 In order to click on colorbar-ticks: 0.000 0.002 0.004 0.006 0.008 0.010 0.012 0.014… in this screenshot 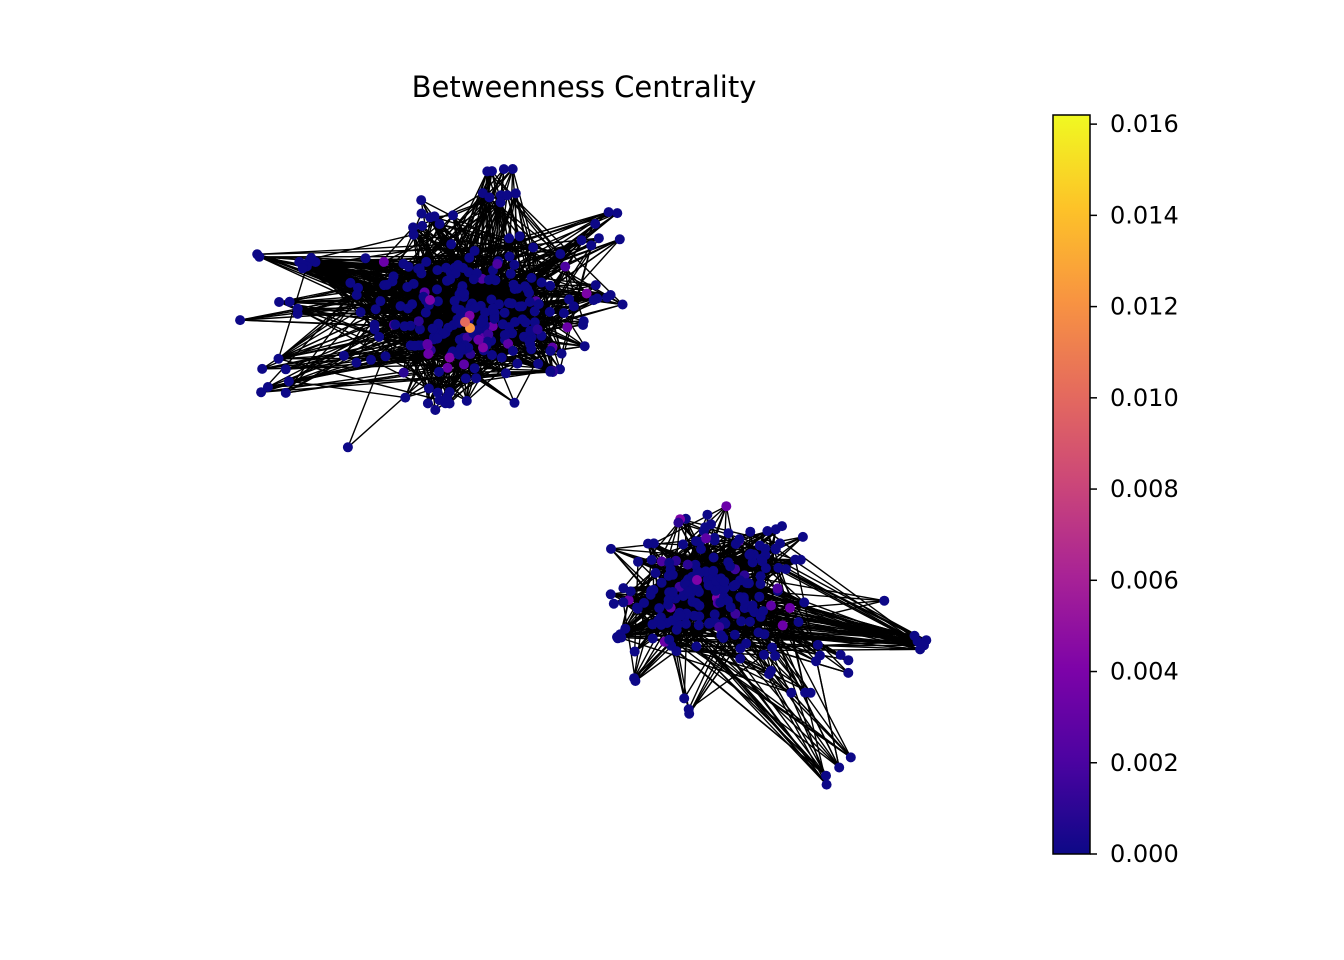, I will do `click(1134, 489)`.